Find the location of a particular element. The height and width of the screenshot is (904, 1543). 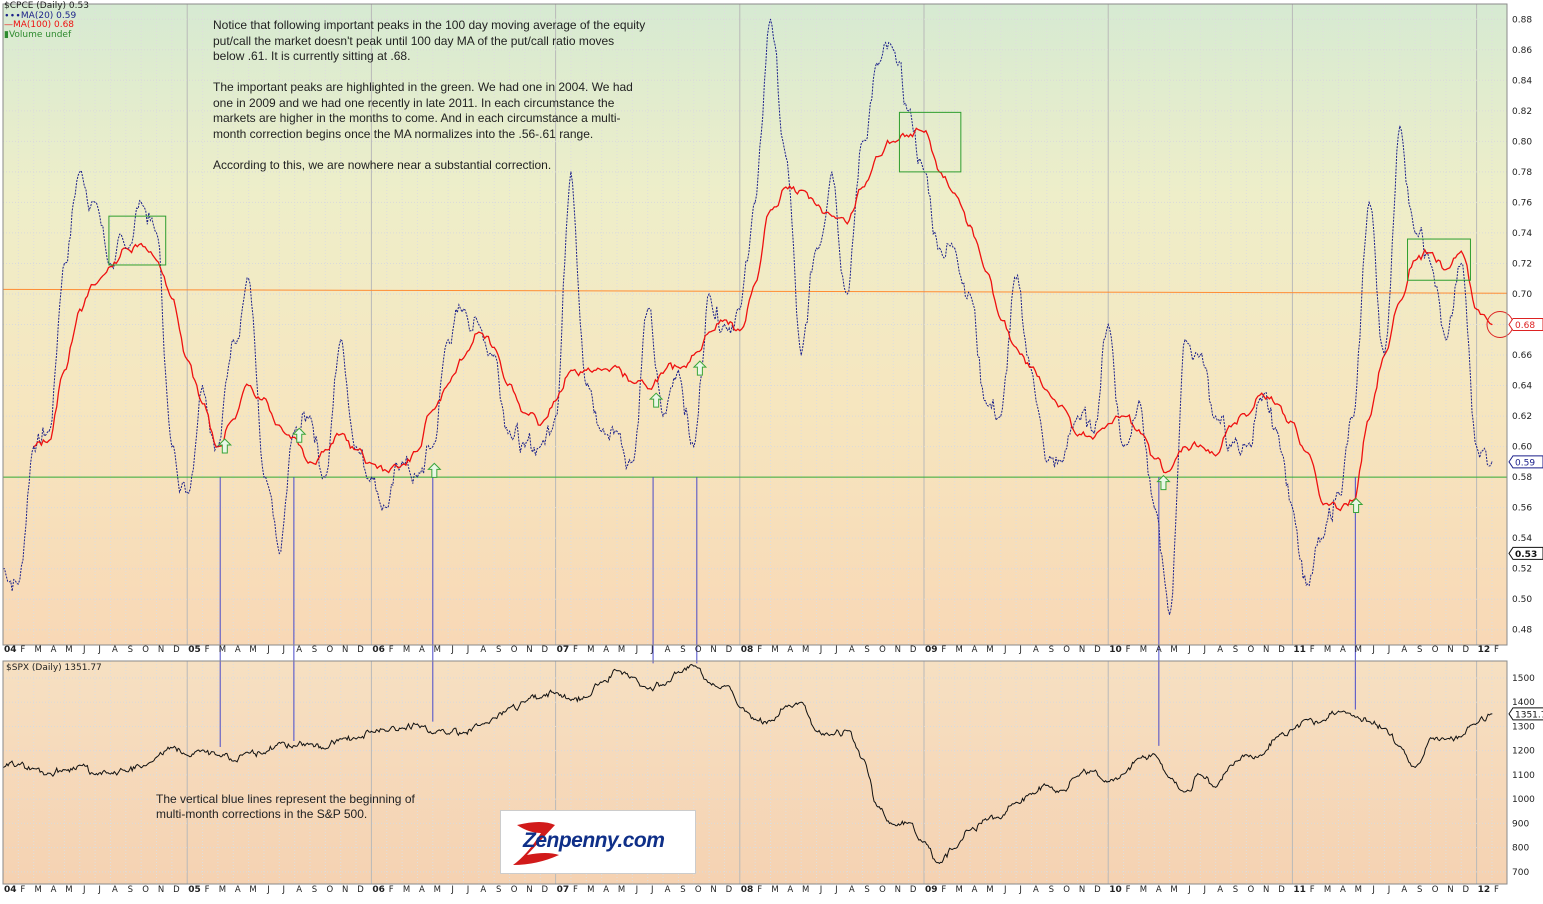

bottom-y-tick-label: 1400 is located at coordinates (1523, 703).